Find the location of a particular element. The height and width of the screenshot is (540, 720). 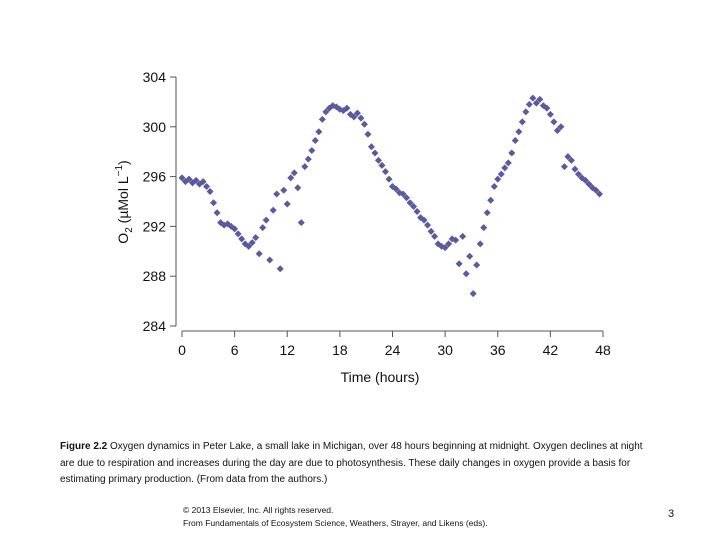

caption-label: Figure 2.2 is located at coordinates (84, 446).